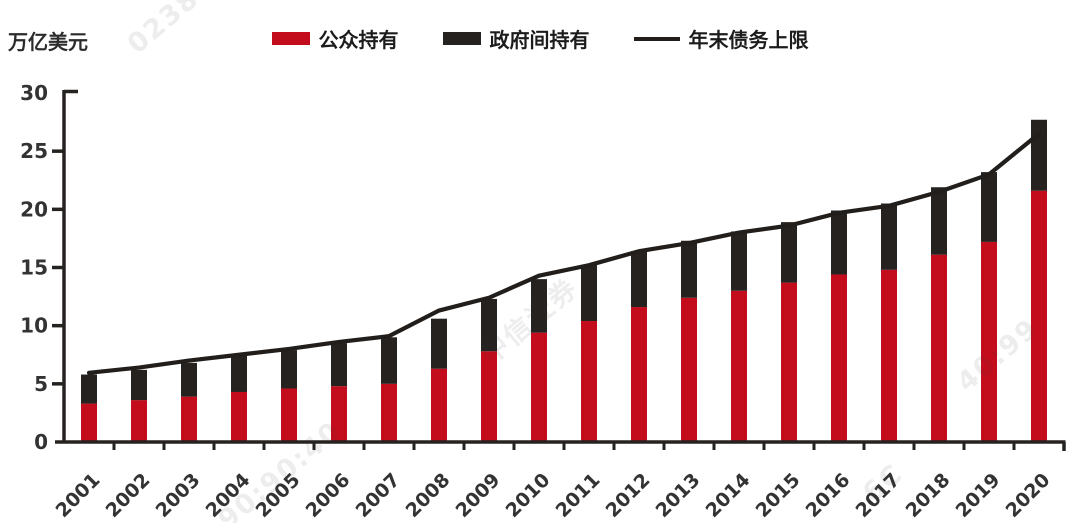 This screenshot has height=523, width=1080. I want to click on bar-public-2007, so click(389, 412).